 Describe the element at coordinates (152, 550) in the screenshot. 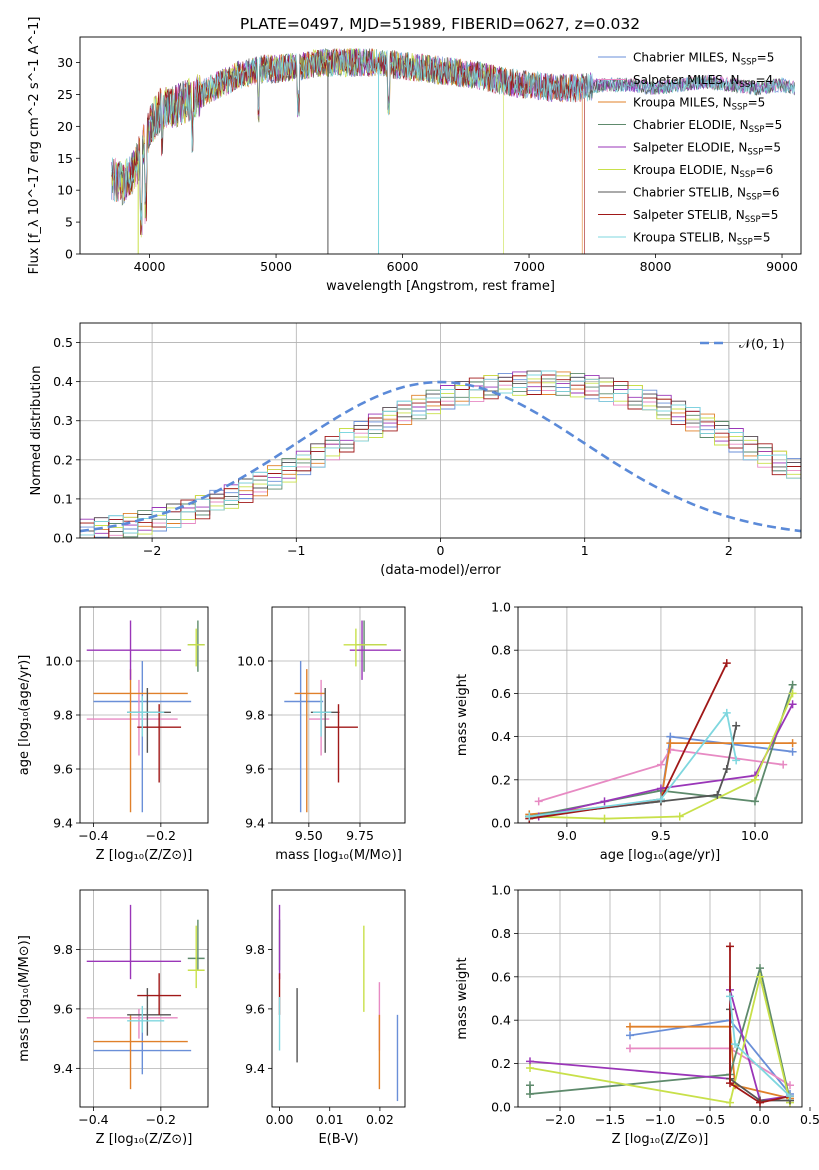

I see `x-tick-label: −2` at that location.